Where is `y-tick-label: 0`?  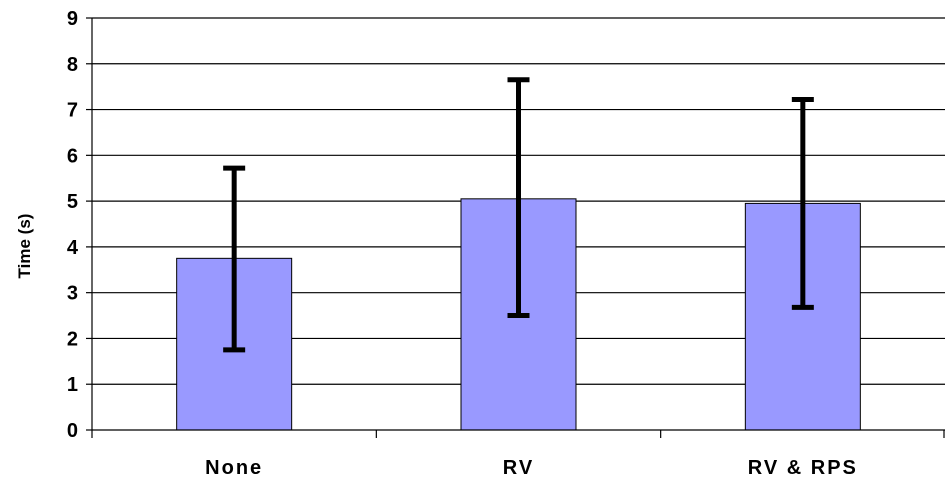
y-tick-label: 0 is located at coordinates (72, 431).